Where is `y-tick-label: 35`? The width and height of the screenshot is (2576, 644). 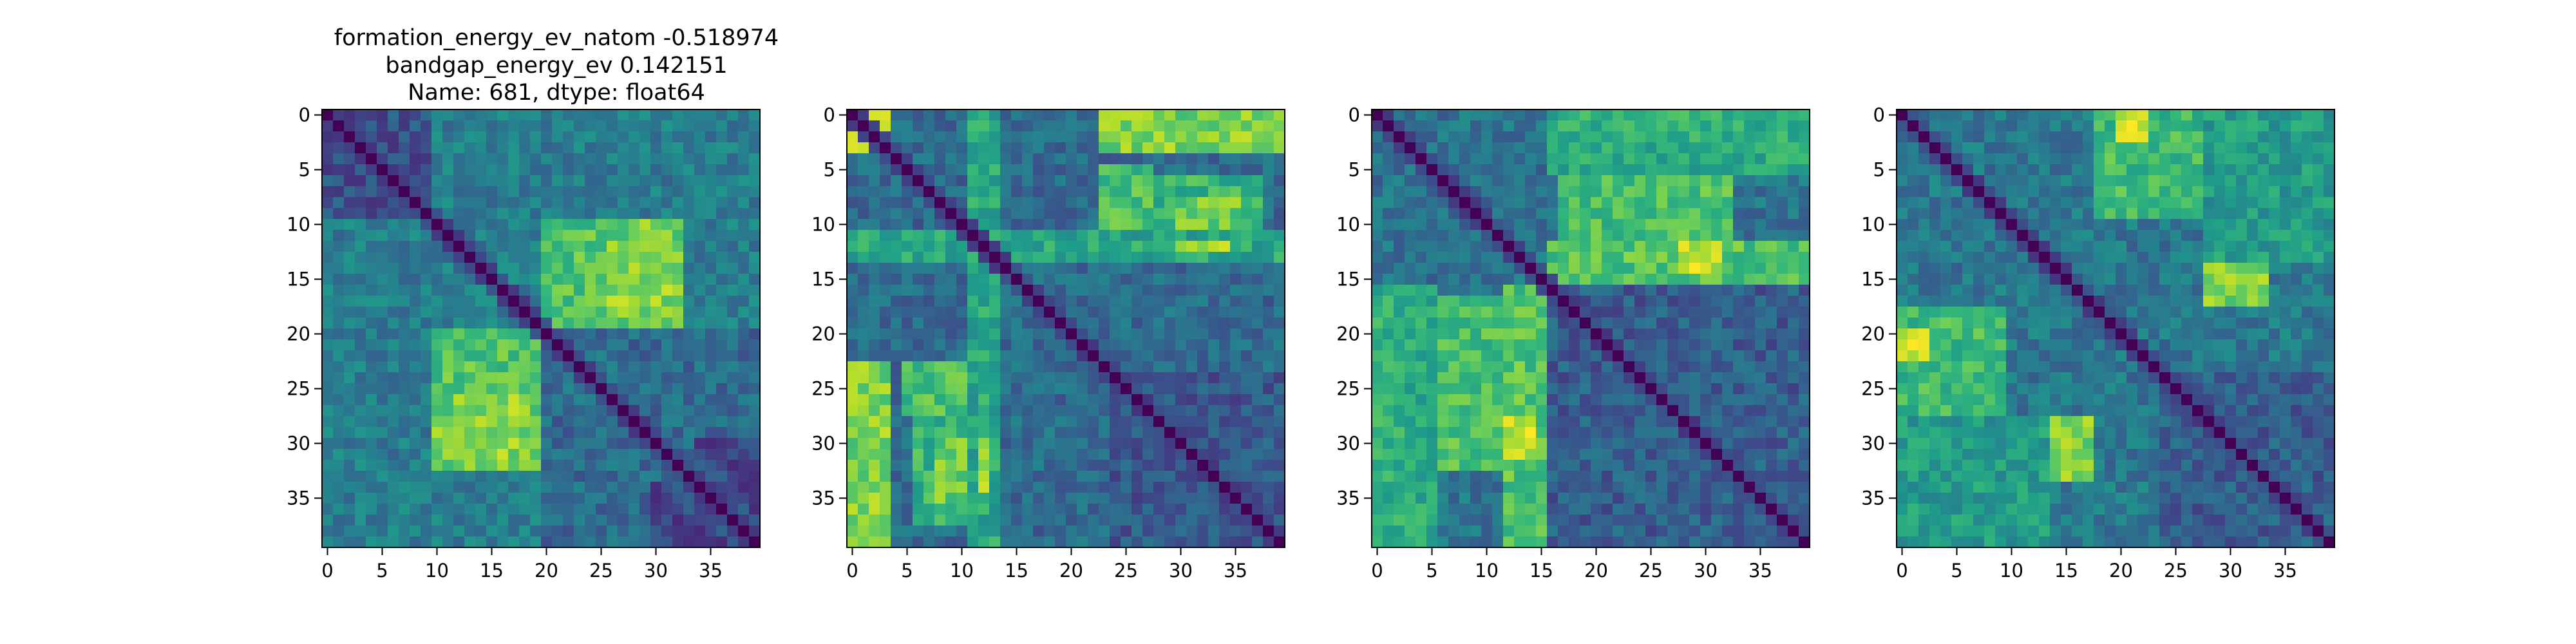 y-tick-label: 35 is located at coordinates (1348, 498).